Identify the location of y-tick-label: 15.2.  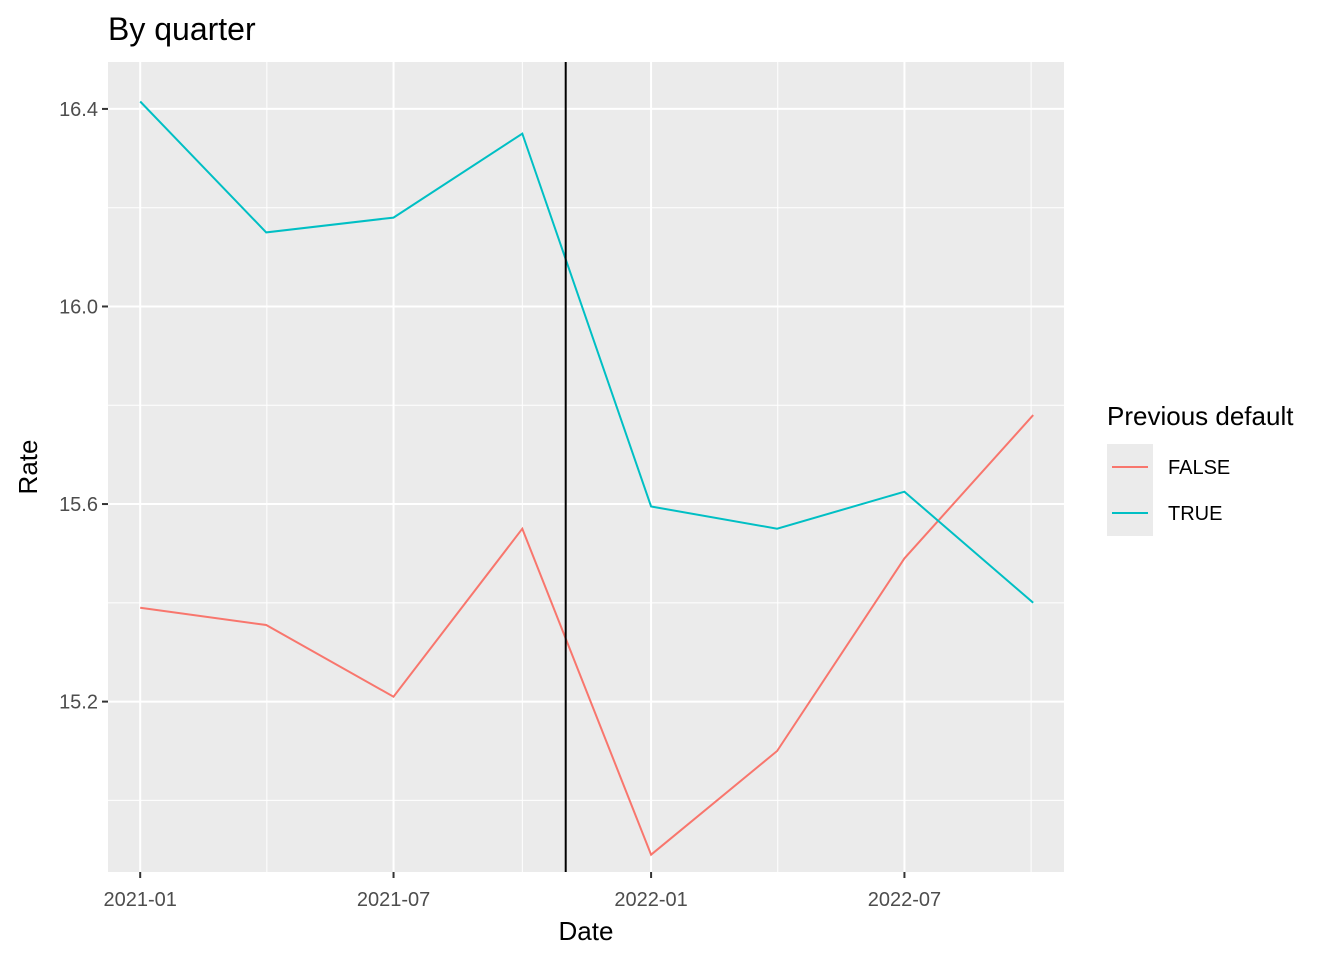
(78, 703).